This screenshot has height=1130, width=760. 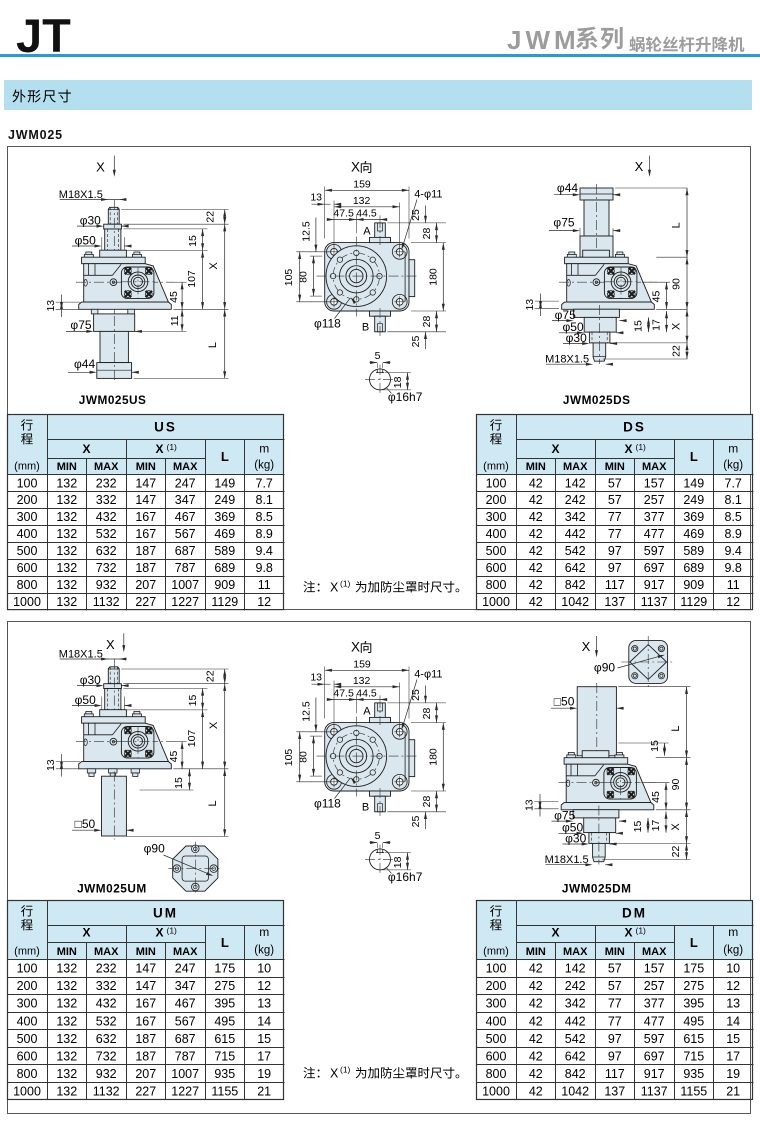 What do you see at coordinates (304, 757) in the screenshot?
I see `svg-text: 80` at bounding box center [304, 757].